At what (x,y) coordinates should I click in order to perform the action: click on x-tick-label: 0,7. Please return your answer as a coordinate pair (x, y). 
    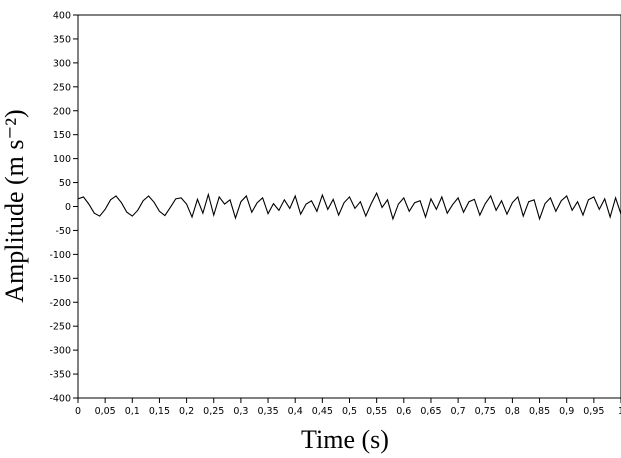
    Looking at the image, I should click on (458, 411).